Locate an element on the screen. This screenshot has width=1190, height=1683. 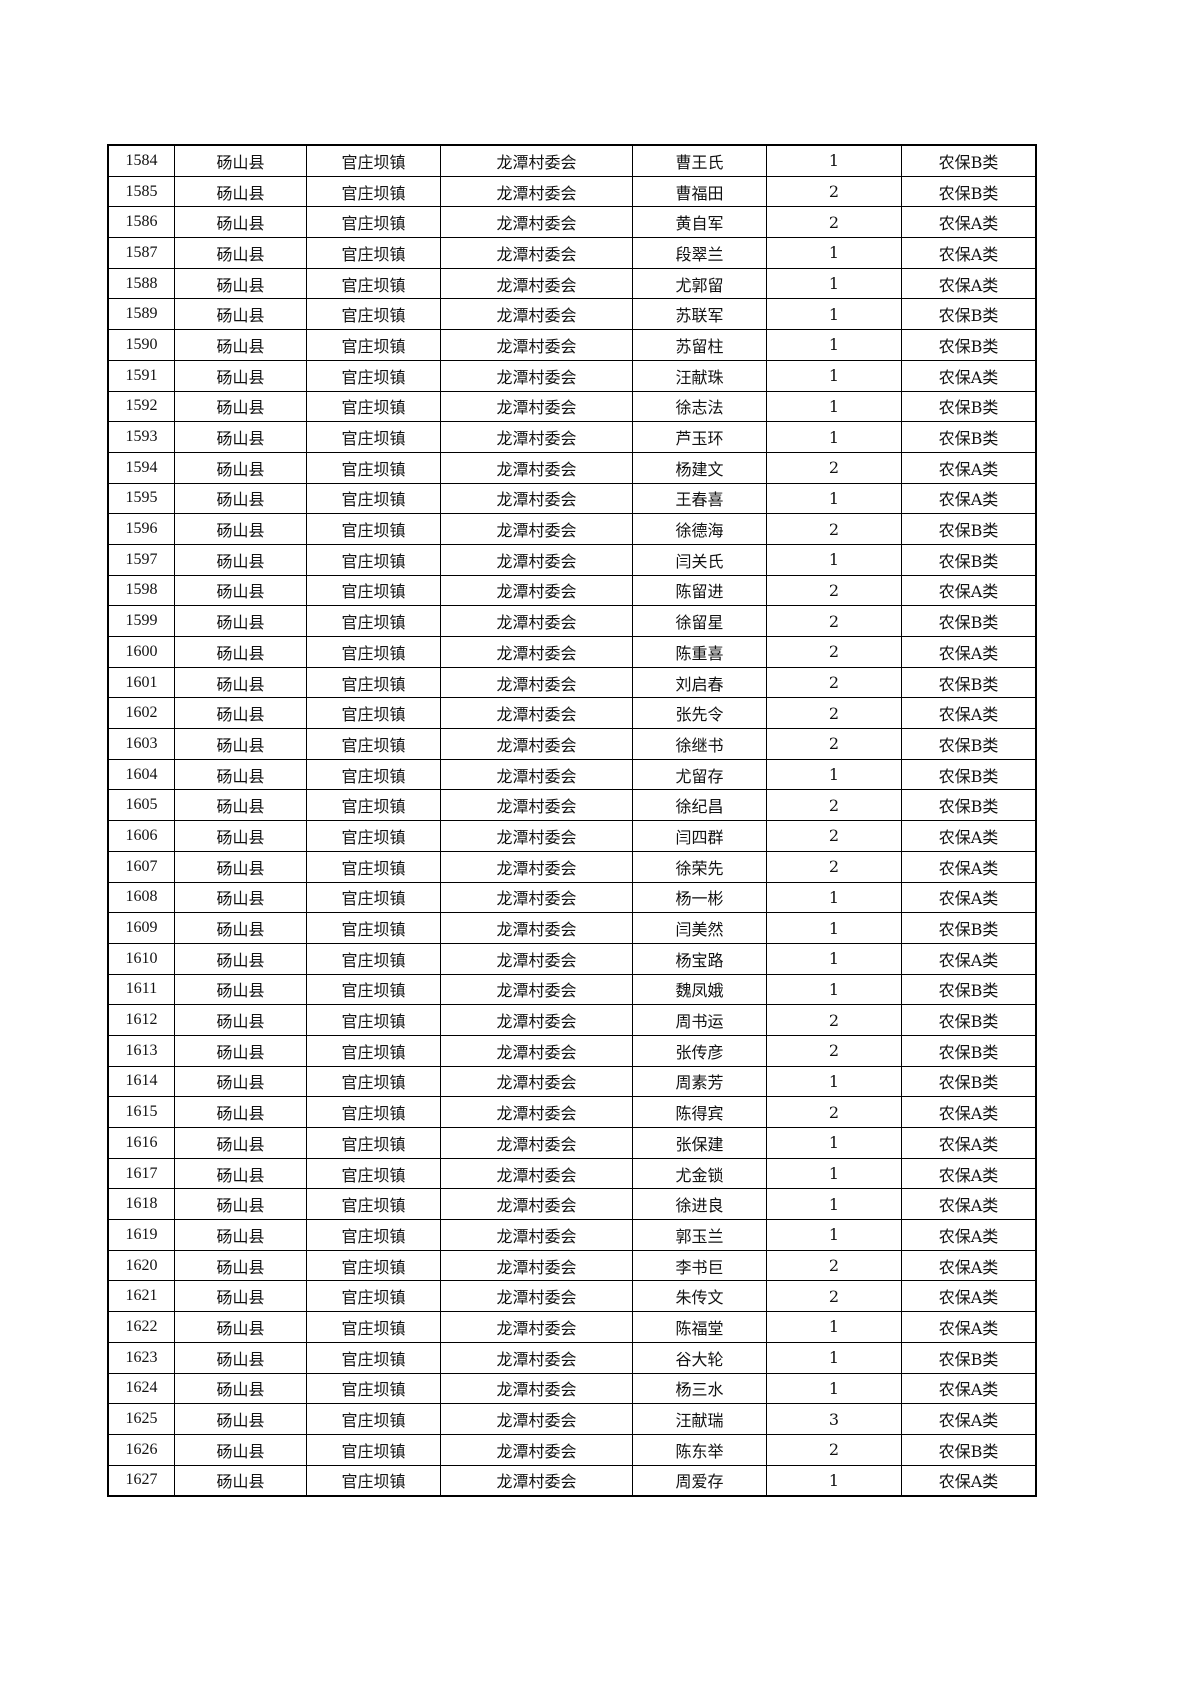
row-number-cell: 1598 is located at coordinates (141, 590).